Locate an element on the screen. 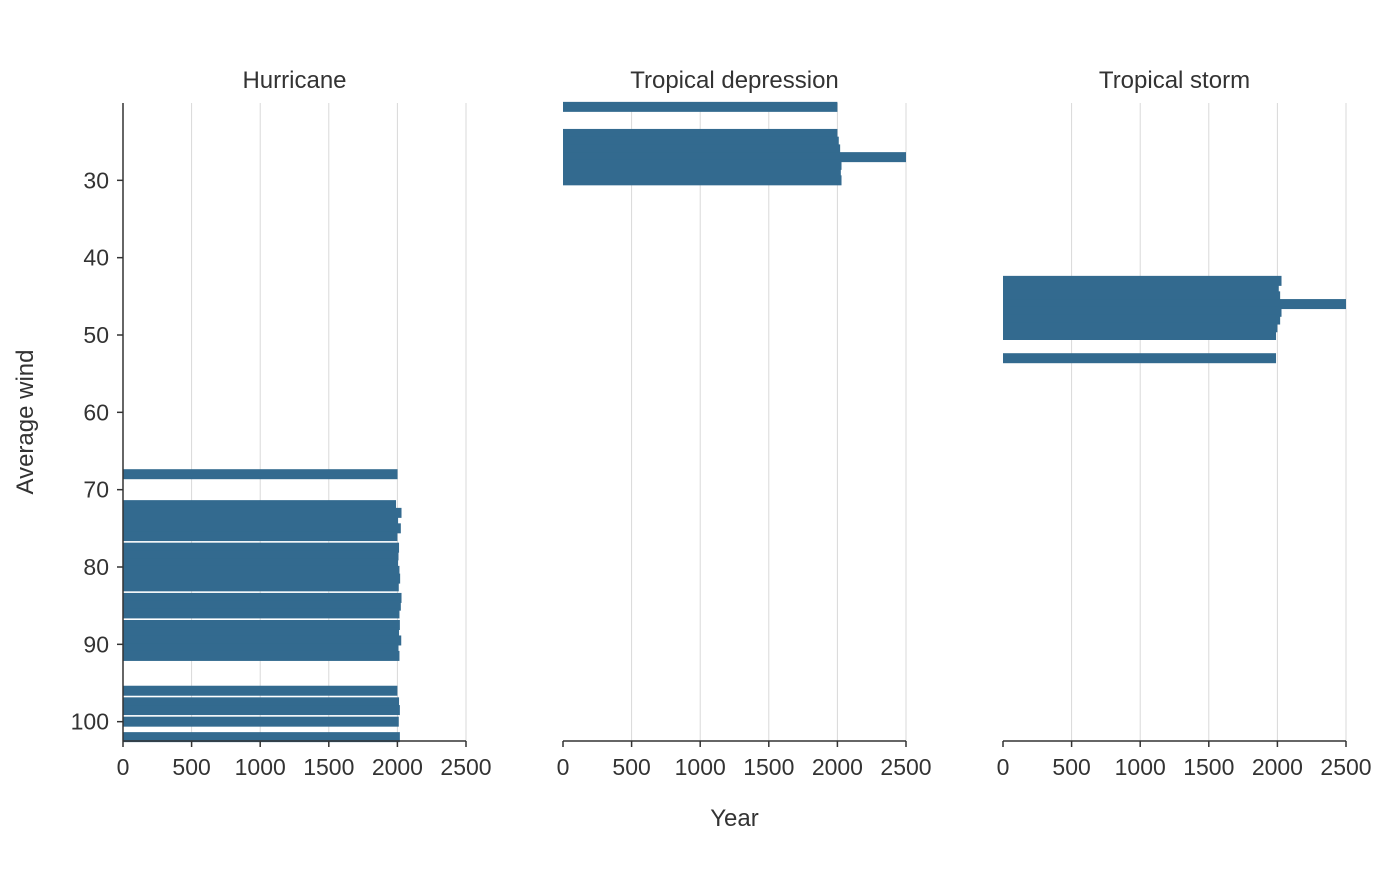  y-tick-label: 100 is located at coordinates (90, 722).